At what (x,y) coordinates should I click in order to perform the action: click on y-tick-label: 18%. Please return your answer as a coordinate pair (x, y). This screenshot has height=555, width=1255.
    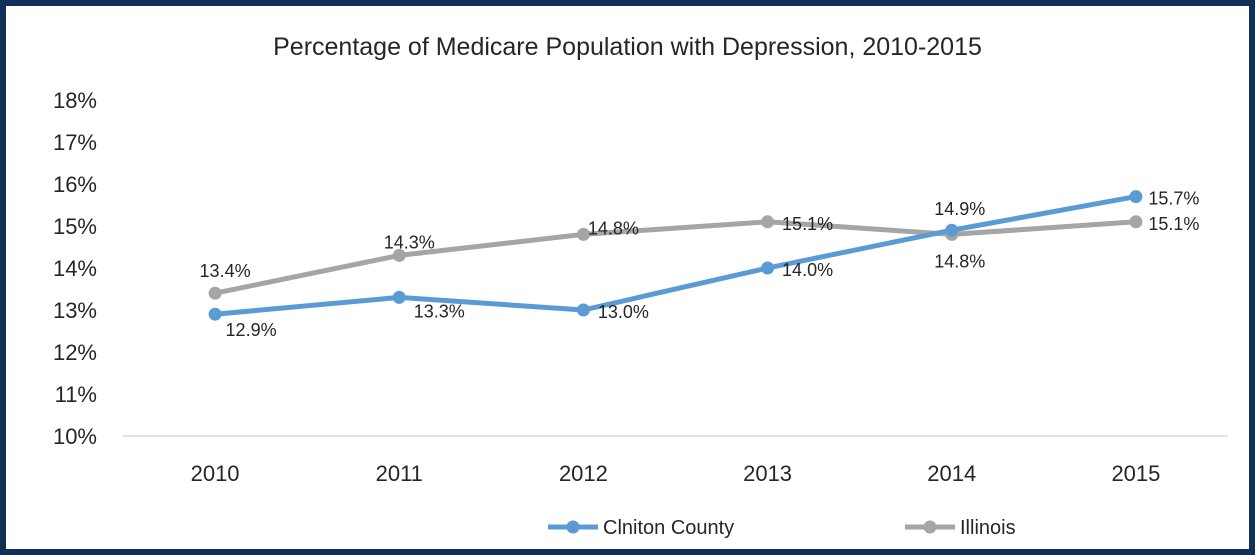
    Looking at the image, I should click on (75, 100).